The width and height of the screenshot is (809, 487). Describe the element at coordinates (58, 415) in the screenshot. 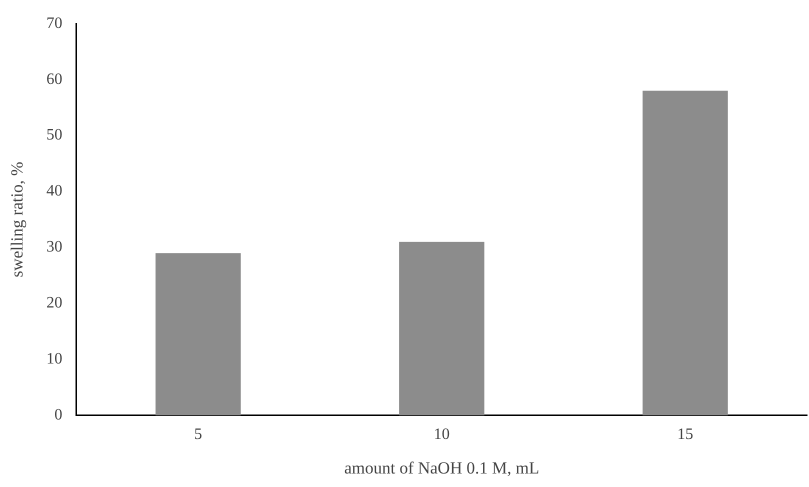

I see `y-tick-label: 0` at that location.